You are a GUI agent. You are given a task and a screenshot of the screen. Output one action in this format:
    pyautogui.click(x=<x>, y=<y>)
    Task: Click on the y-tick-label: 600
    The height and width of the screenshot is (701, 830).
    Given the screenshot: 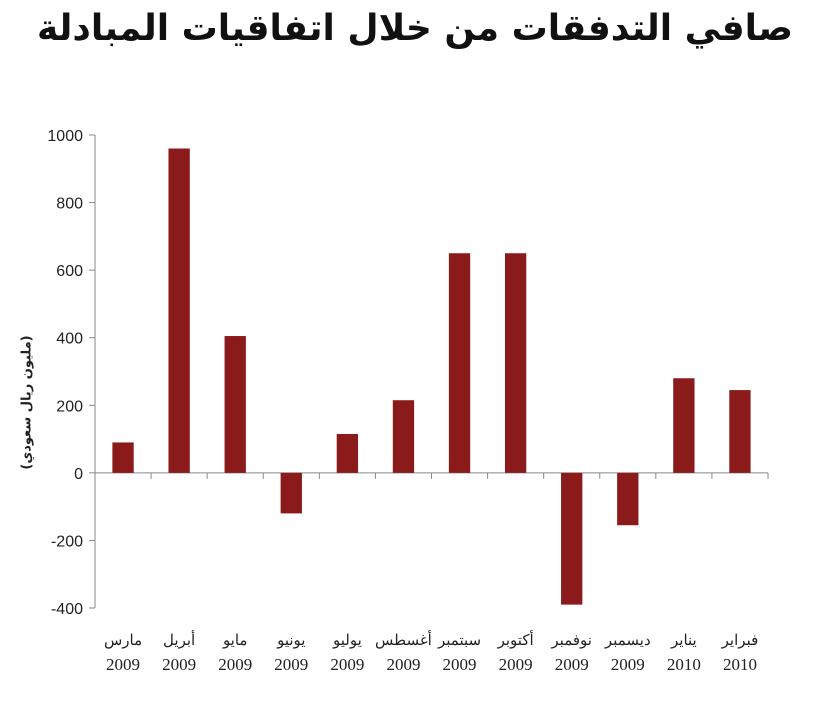 What is the action you would take?
    pyautogui.click(x=69, y=271)
    